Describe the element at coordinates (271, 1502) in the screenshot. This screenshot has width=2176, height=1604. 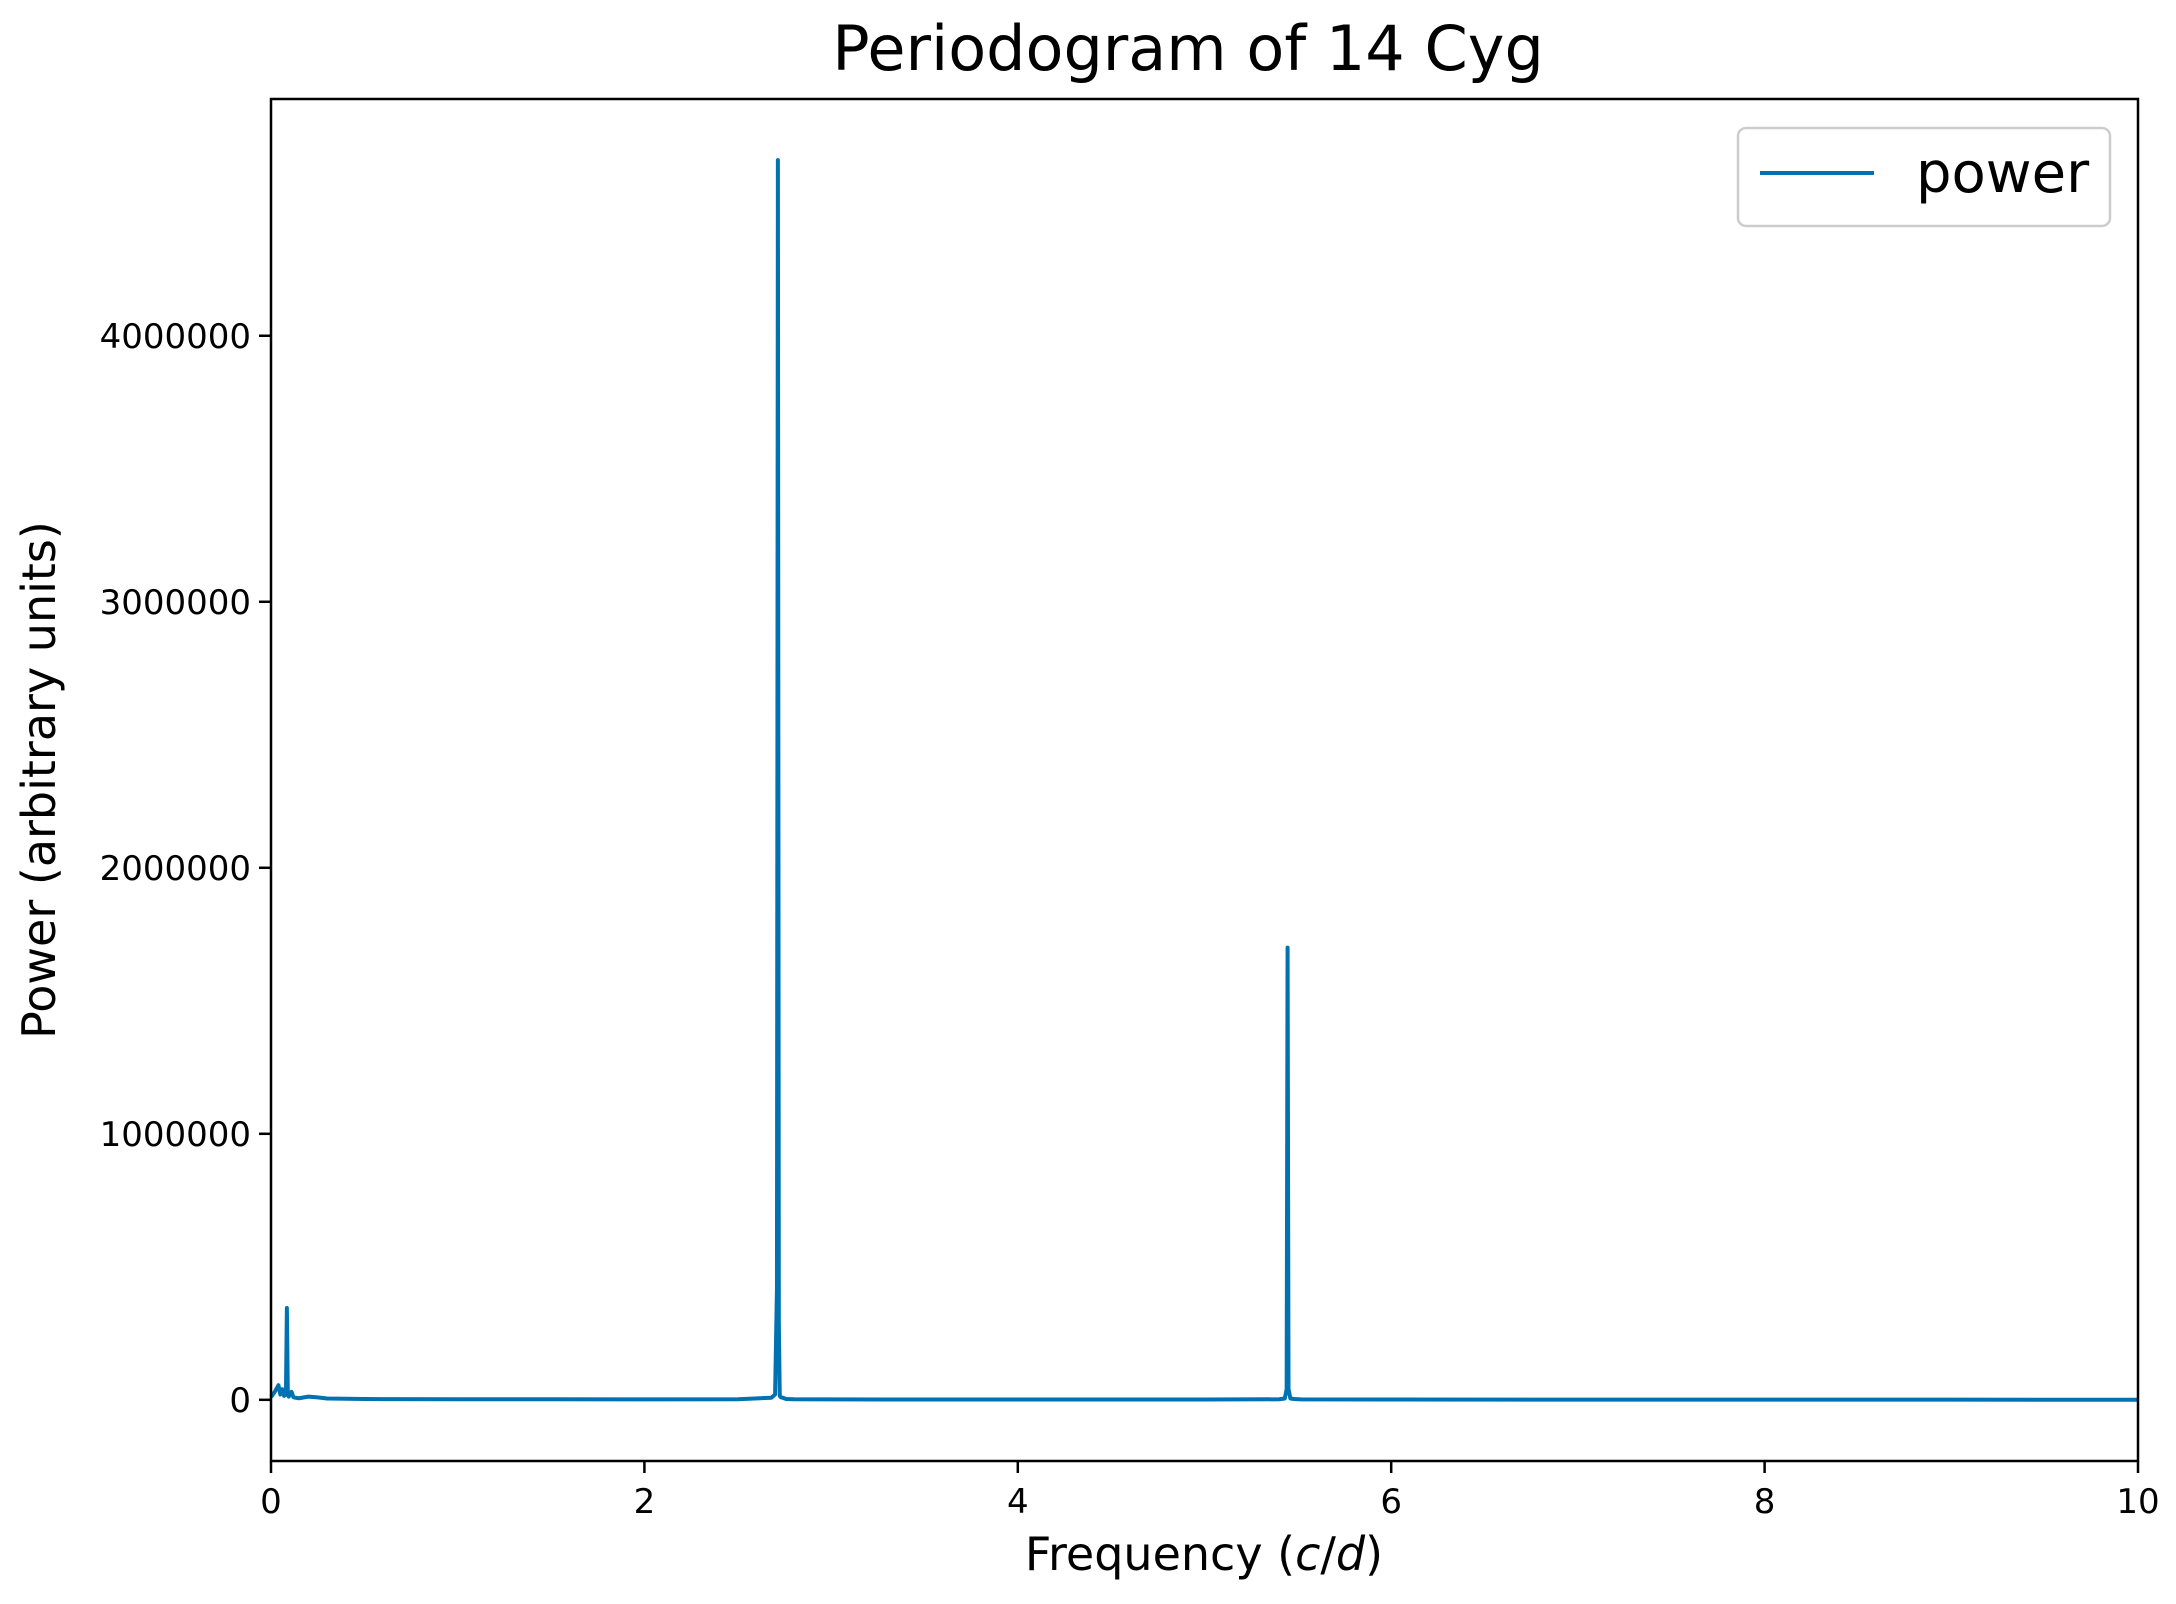
I see `x-tick-label: 0` at that location.